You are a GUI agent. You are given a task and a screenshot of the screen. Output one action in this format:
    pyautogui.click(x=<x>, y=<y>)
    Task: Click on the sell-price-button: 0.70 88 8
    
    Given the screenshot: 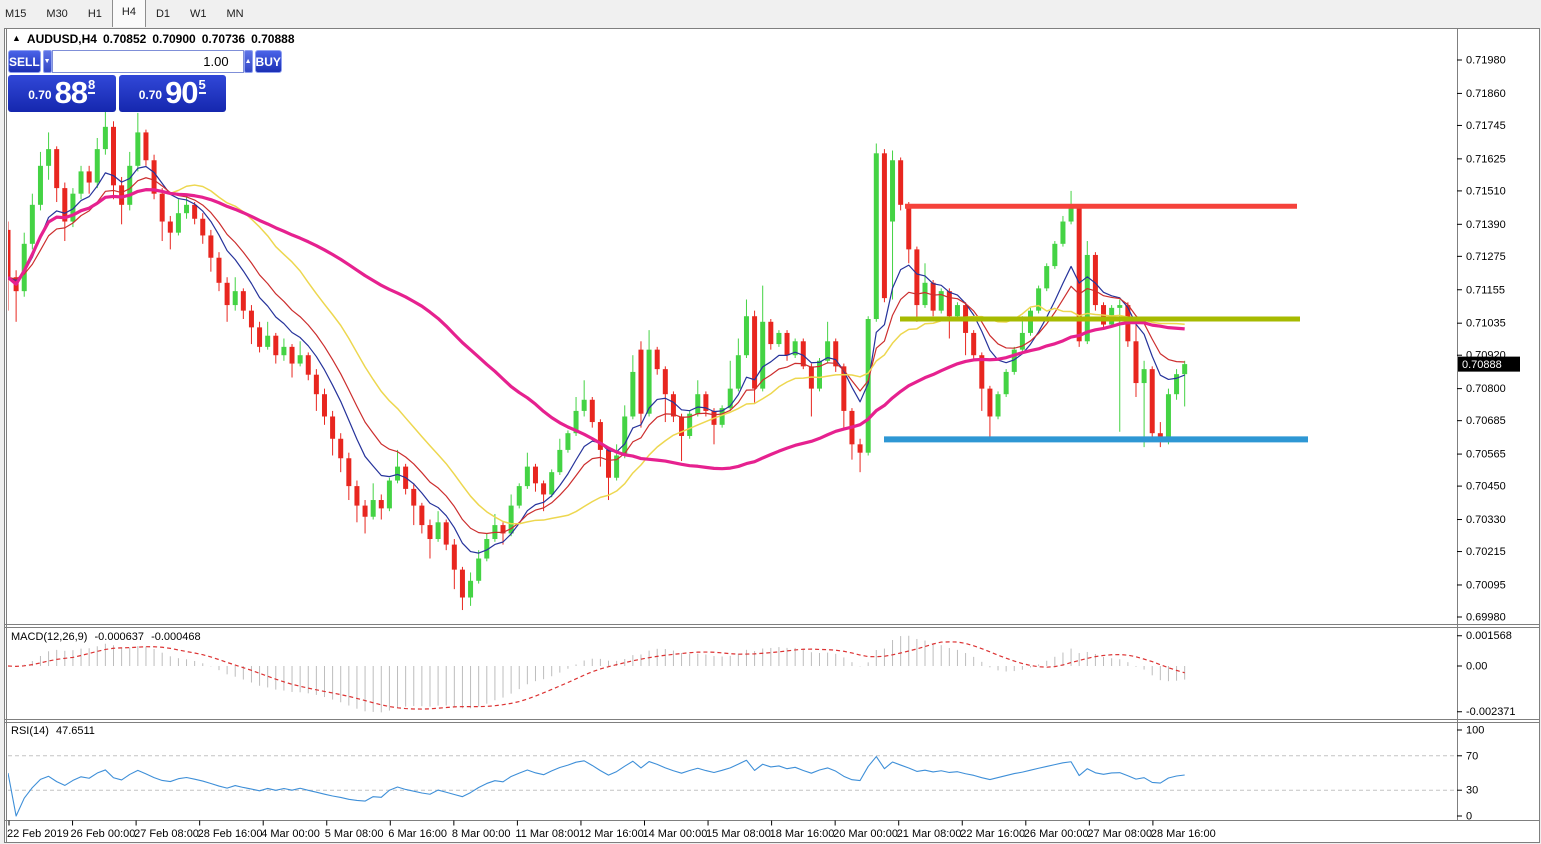 What is the action you would take?
    pyautogui.click(x=62, y=93)
    